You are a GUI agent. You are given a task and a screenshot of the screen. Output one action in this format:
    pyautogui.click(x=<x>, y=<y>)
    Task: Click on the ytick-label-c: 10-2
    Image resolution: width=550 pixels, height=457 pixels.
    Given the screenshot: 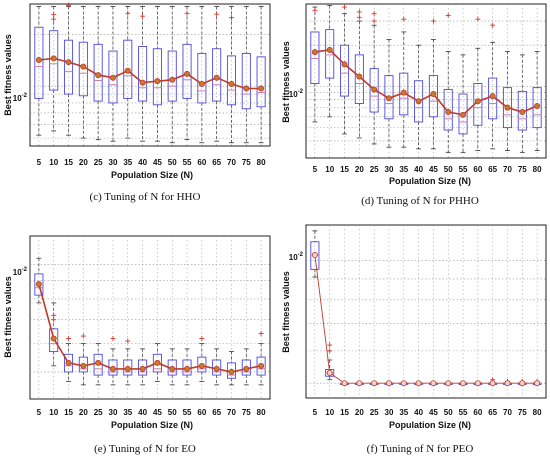 What is the action you would take?
    pyautogui.click(x=20, y=98)
    